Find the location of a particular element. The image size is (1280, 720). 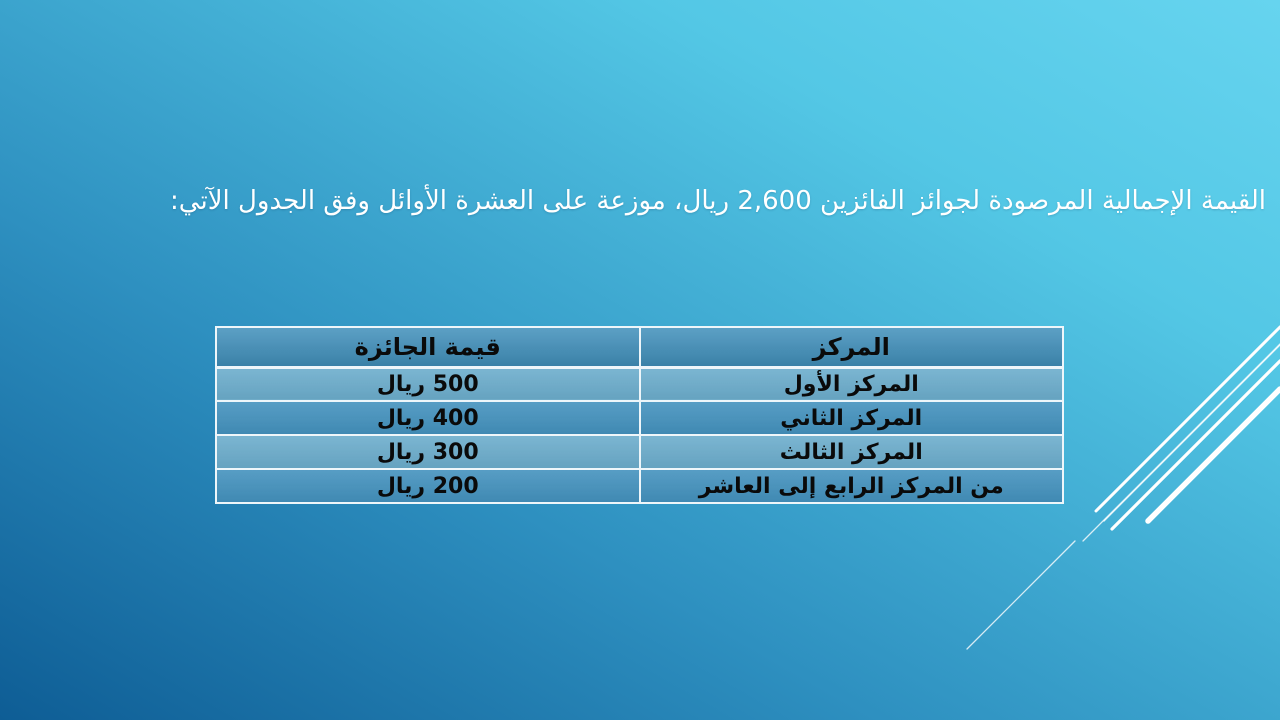

value-cell: 200 ريال is located at coordinates (428, 486).